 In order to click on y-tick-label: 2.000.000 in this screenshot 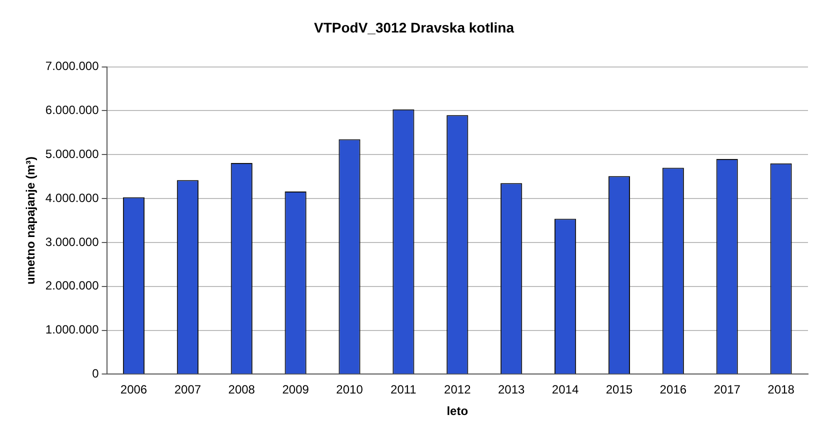, I will do `click(72, 285)`.